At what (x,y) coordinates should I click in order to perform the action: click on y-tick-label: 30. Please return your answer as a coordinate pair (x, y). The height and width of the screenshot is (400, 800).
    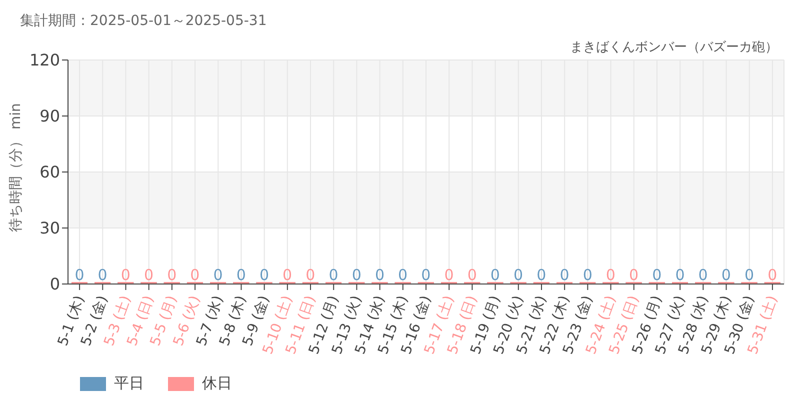
    Looking at the image, I should click on (50, 228).